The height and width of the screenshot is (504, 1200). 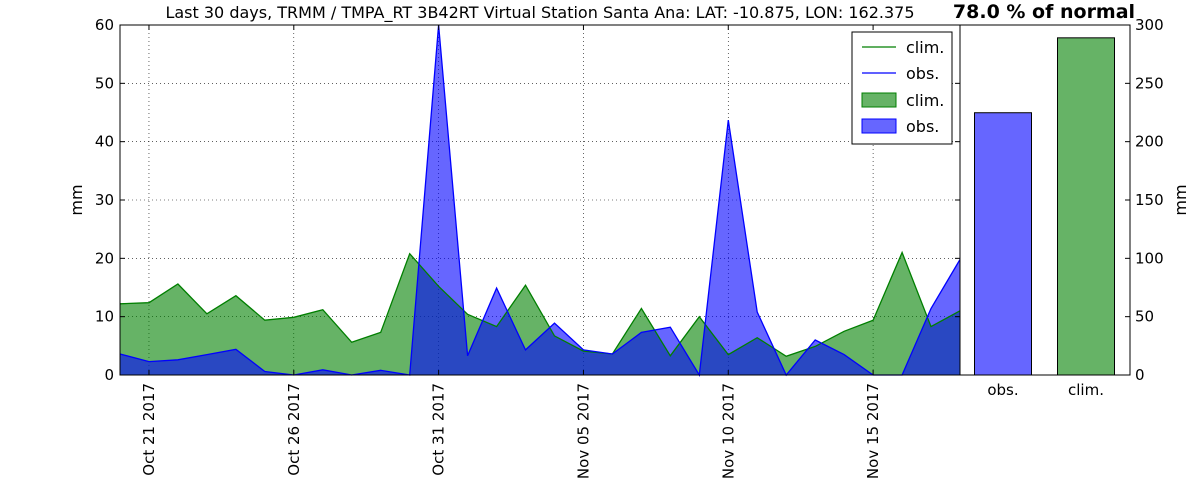 What do you see at coordinates (104, 142) in the screenshot?
I see `y-tick-label: 40` at bounding box center [104, 142].